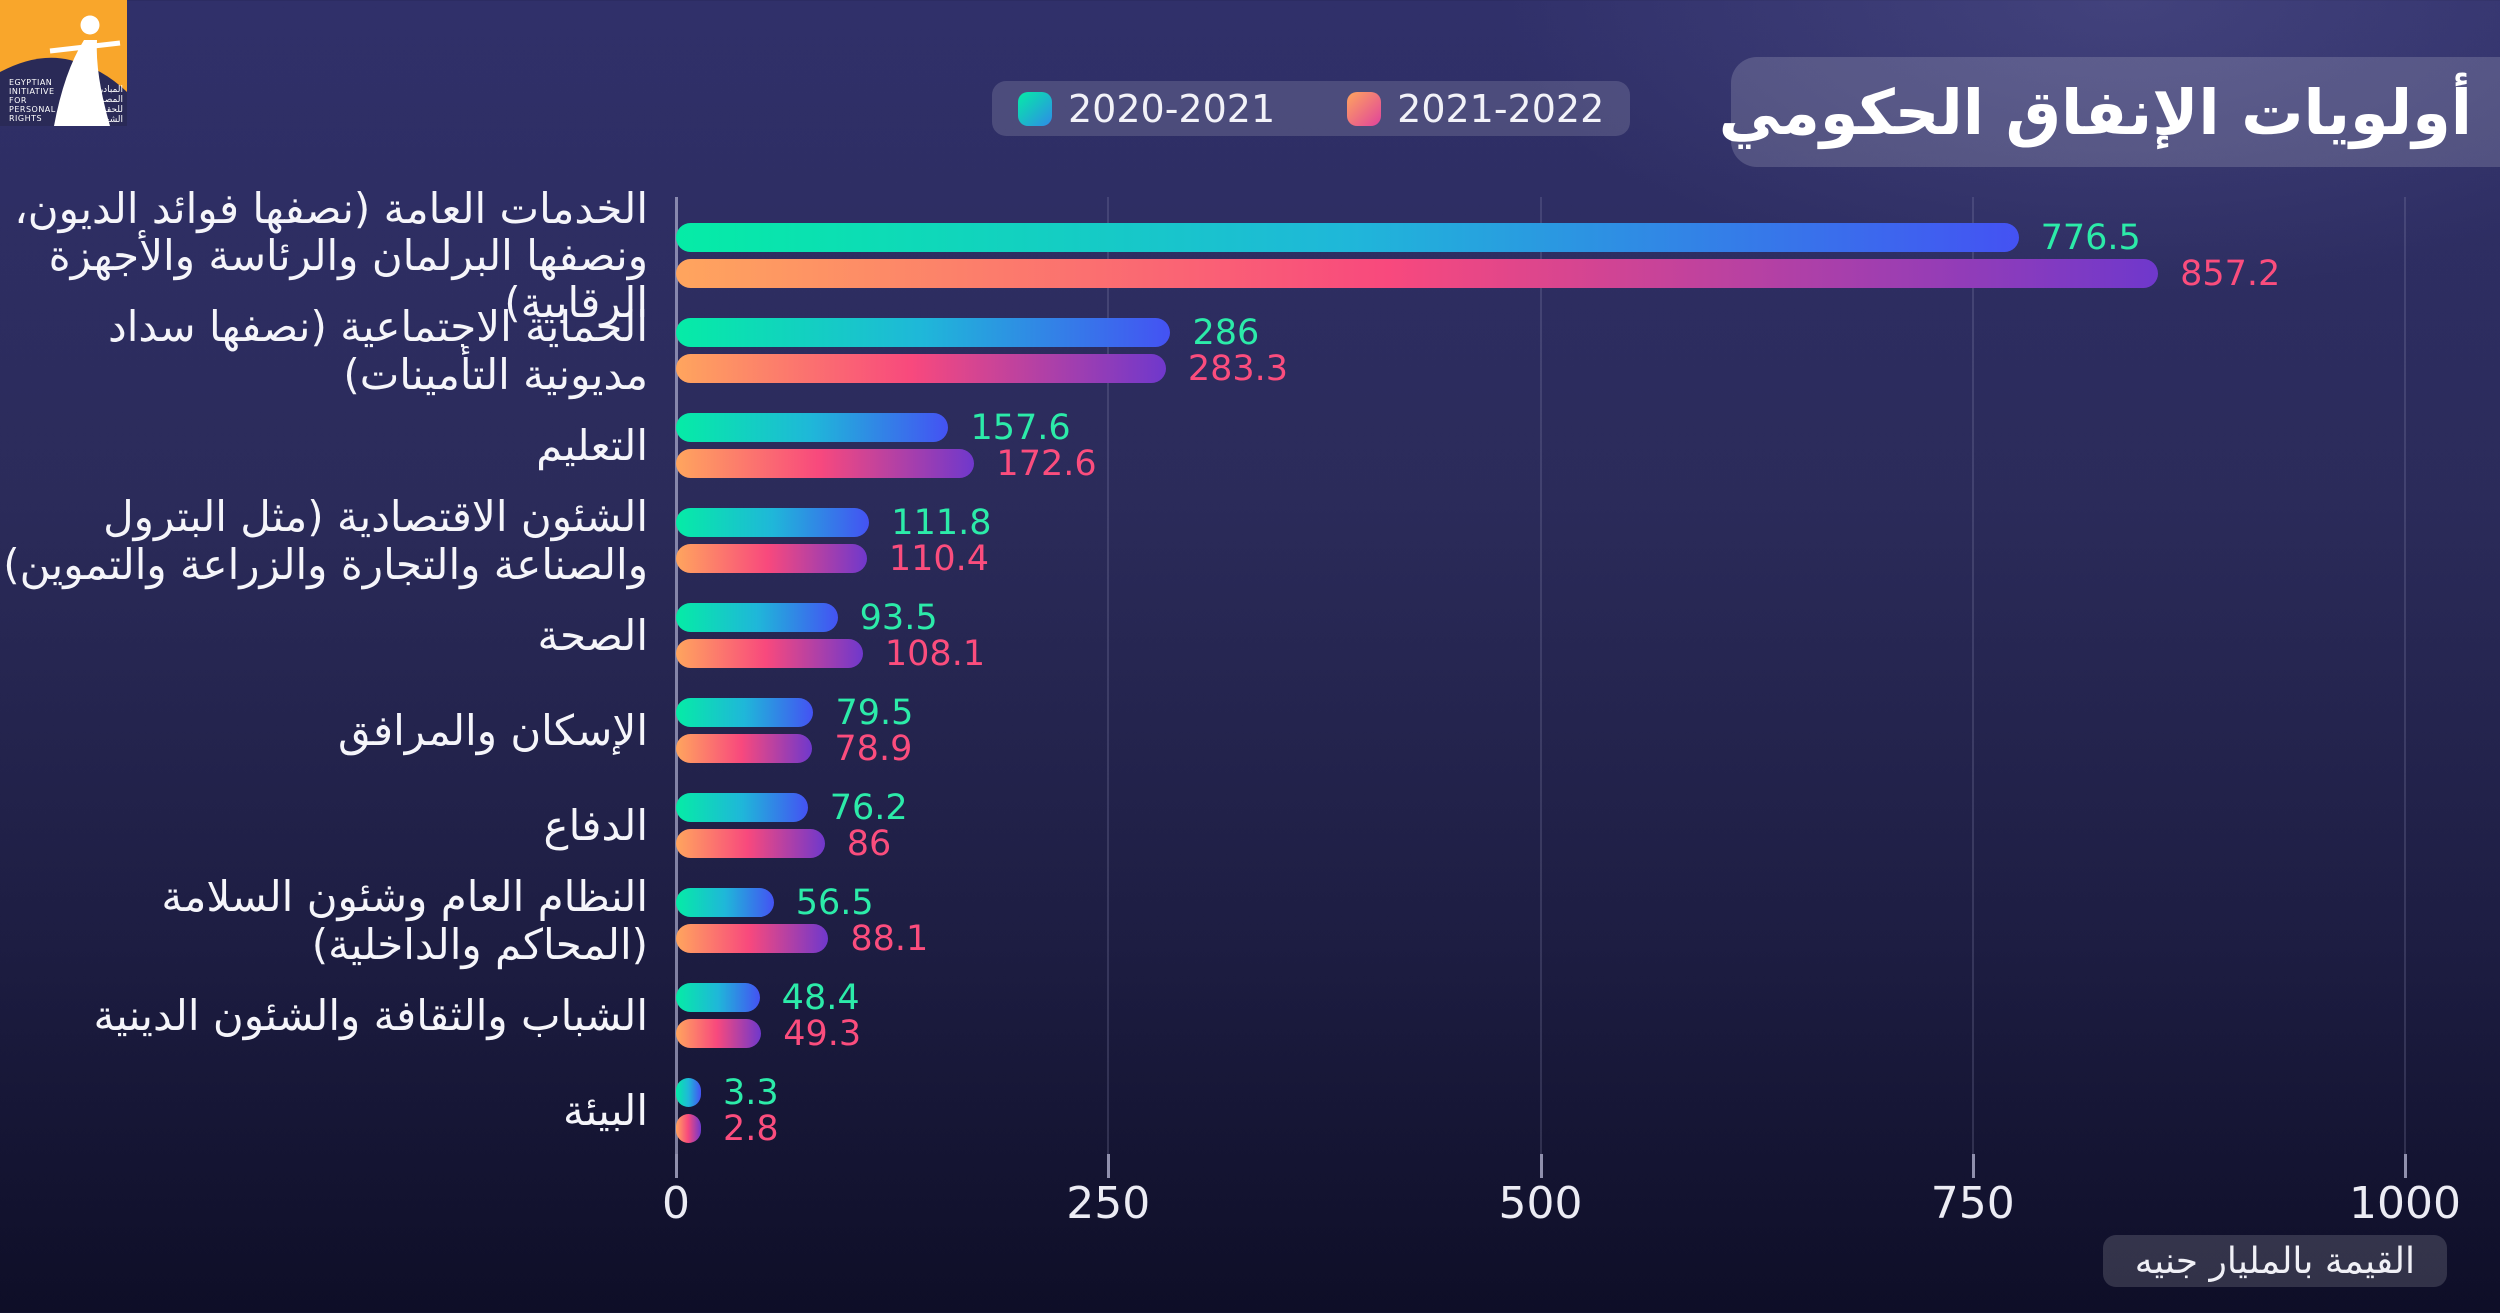  Describe the element at coordinates (869, 843) in the screenshot. I see `value-label-2021-2022: 86` at that location.